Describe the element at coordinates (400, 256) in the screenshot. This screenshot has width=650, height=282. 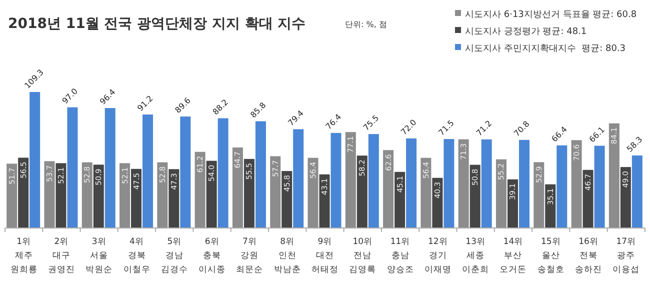
I see `x-tick-label: 11위 충남 양승조` at that location.